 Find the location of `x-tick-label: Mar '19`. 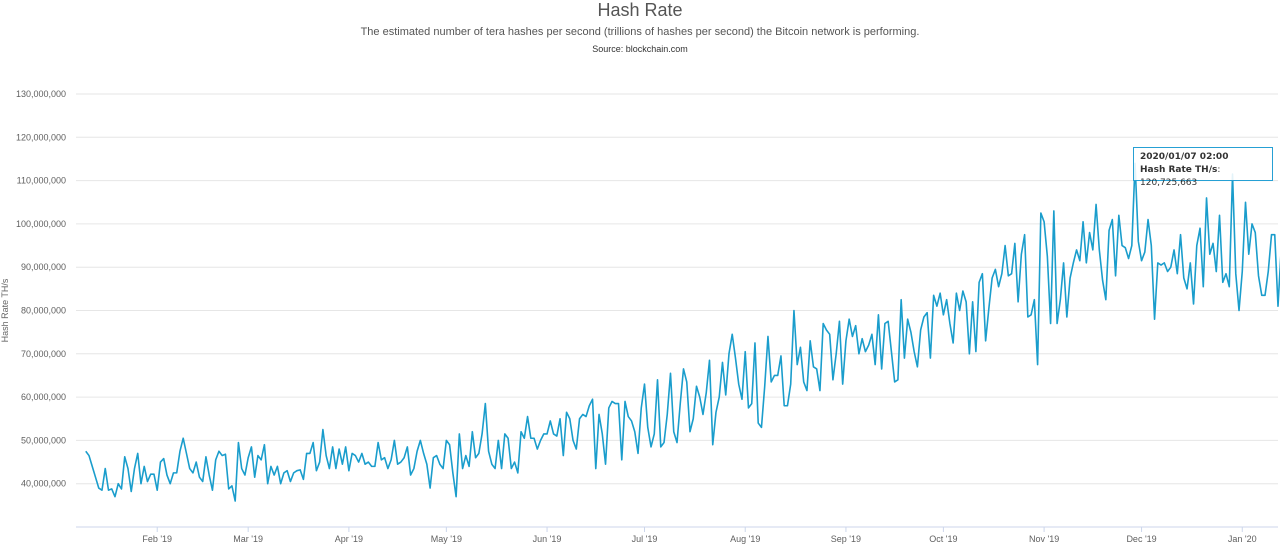

x-tick-label: Mar '19 is located at coordinates (248, 539).